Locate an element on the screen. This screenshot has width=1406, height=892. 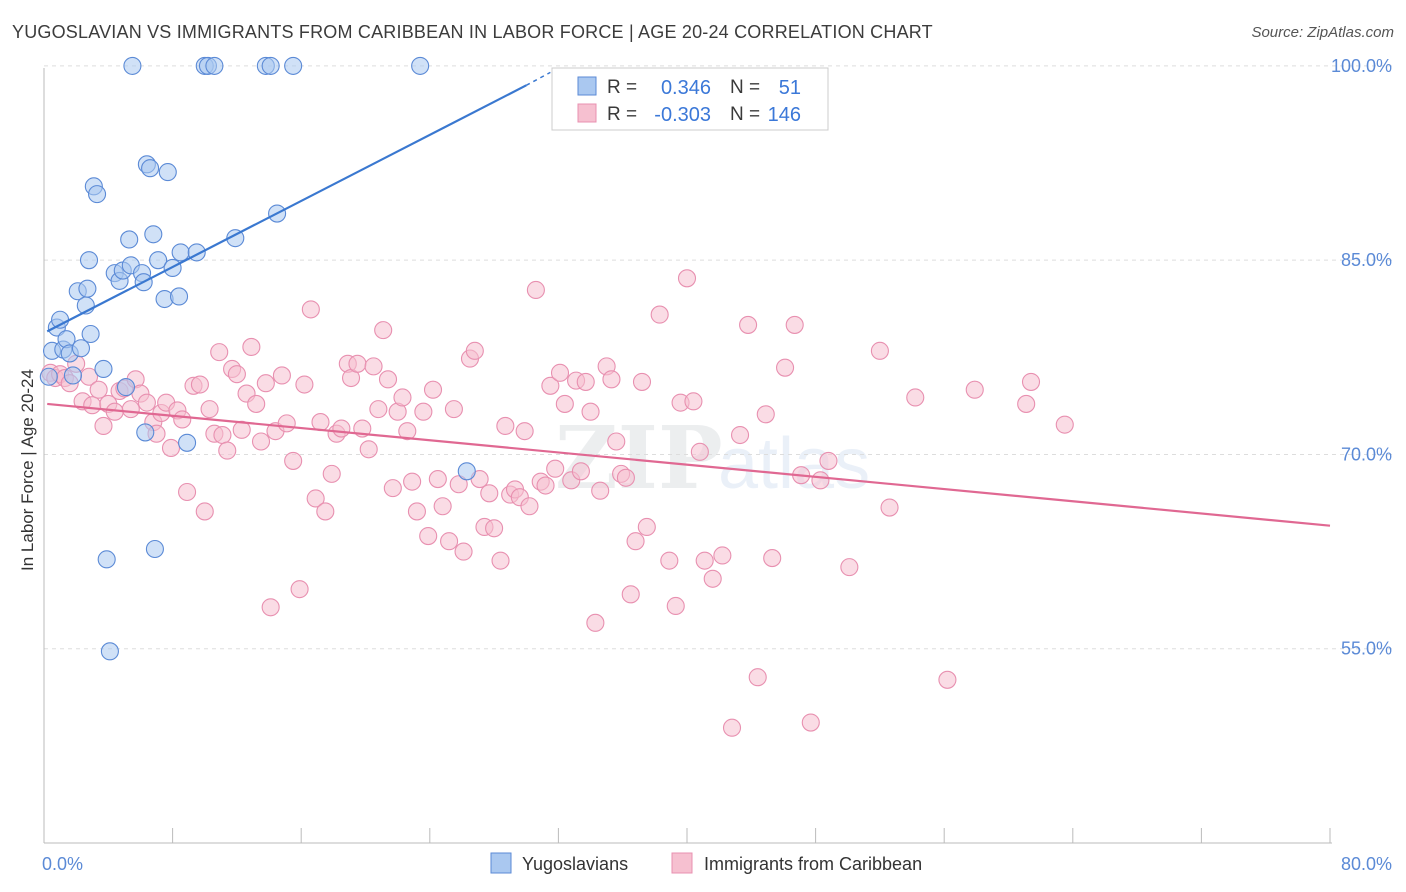
legend-box is located at coordinates (690, 99).